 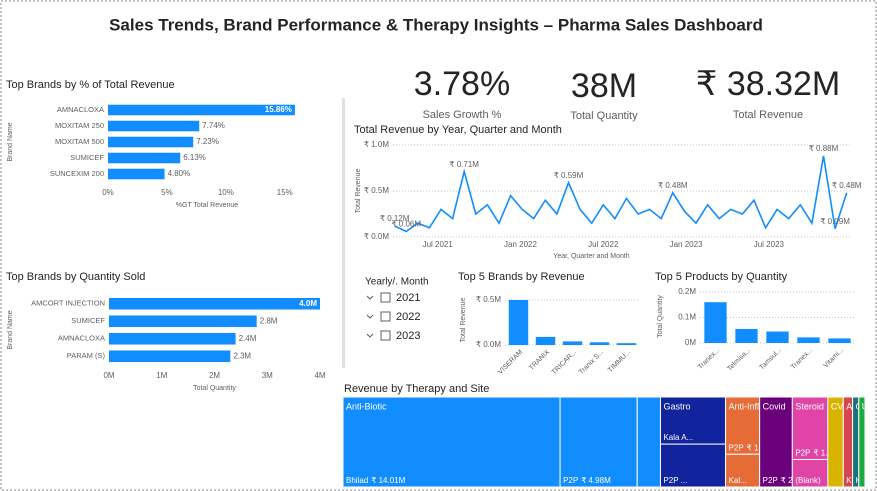 I want to click on tile-value: ₹ 1.59M, so click(x=828, y=453).